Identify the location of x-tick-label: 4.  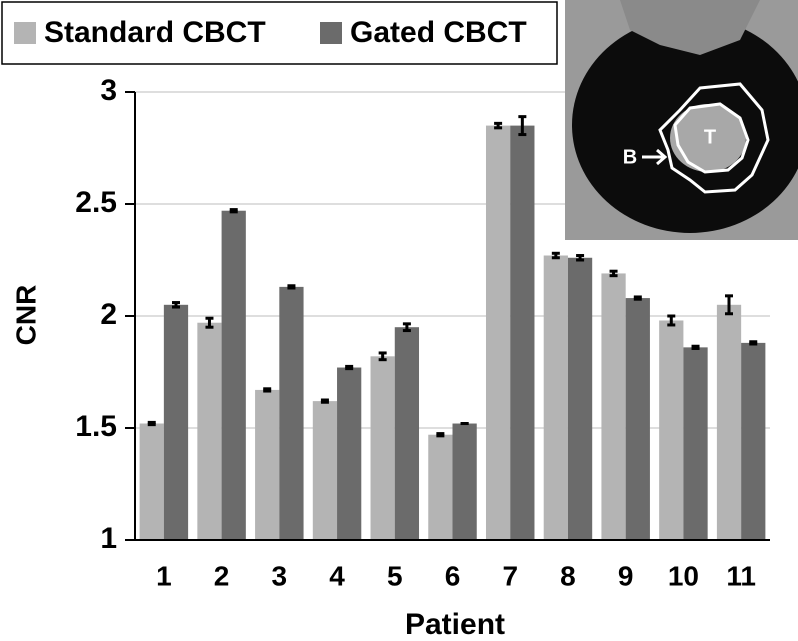
(337, 575).